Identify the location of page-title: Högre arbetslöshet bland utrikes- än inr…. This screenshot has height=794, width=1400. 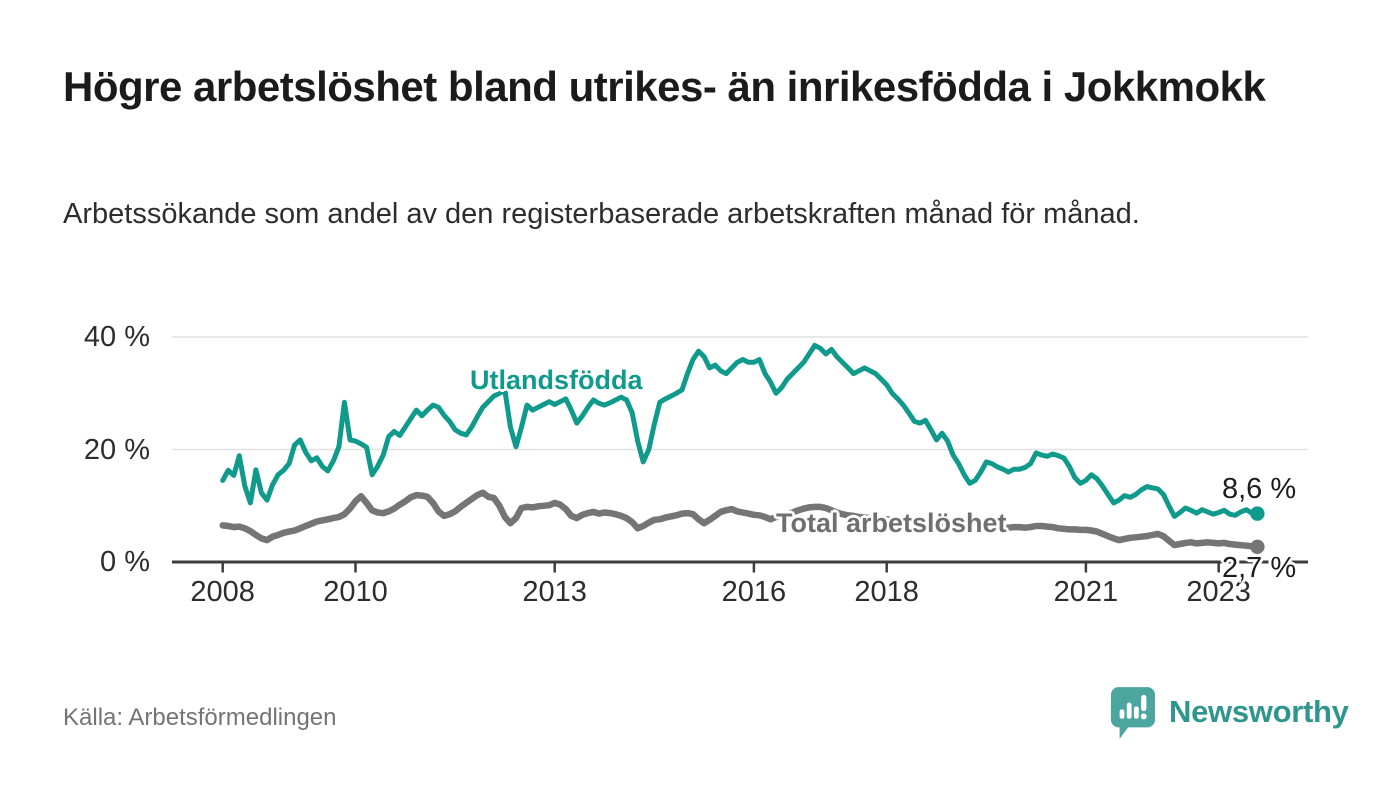
(664, 86).